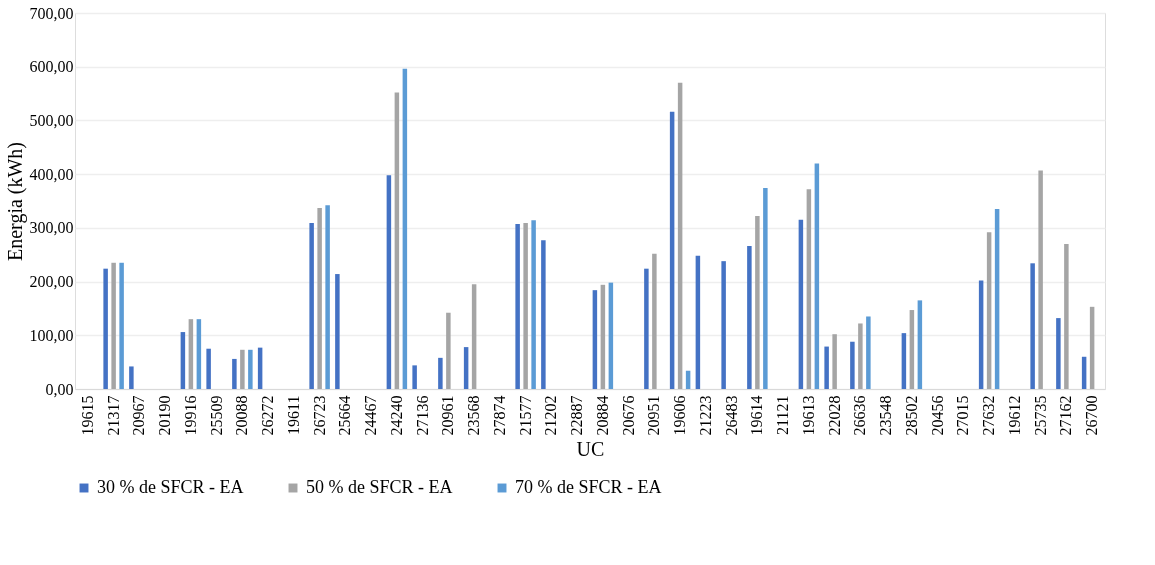  I want to click on x-tick-label: 20884, so click(602, 415).